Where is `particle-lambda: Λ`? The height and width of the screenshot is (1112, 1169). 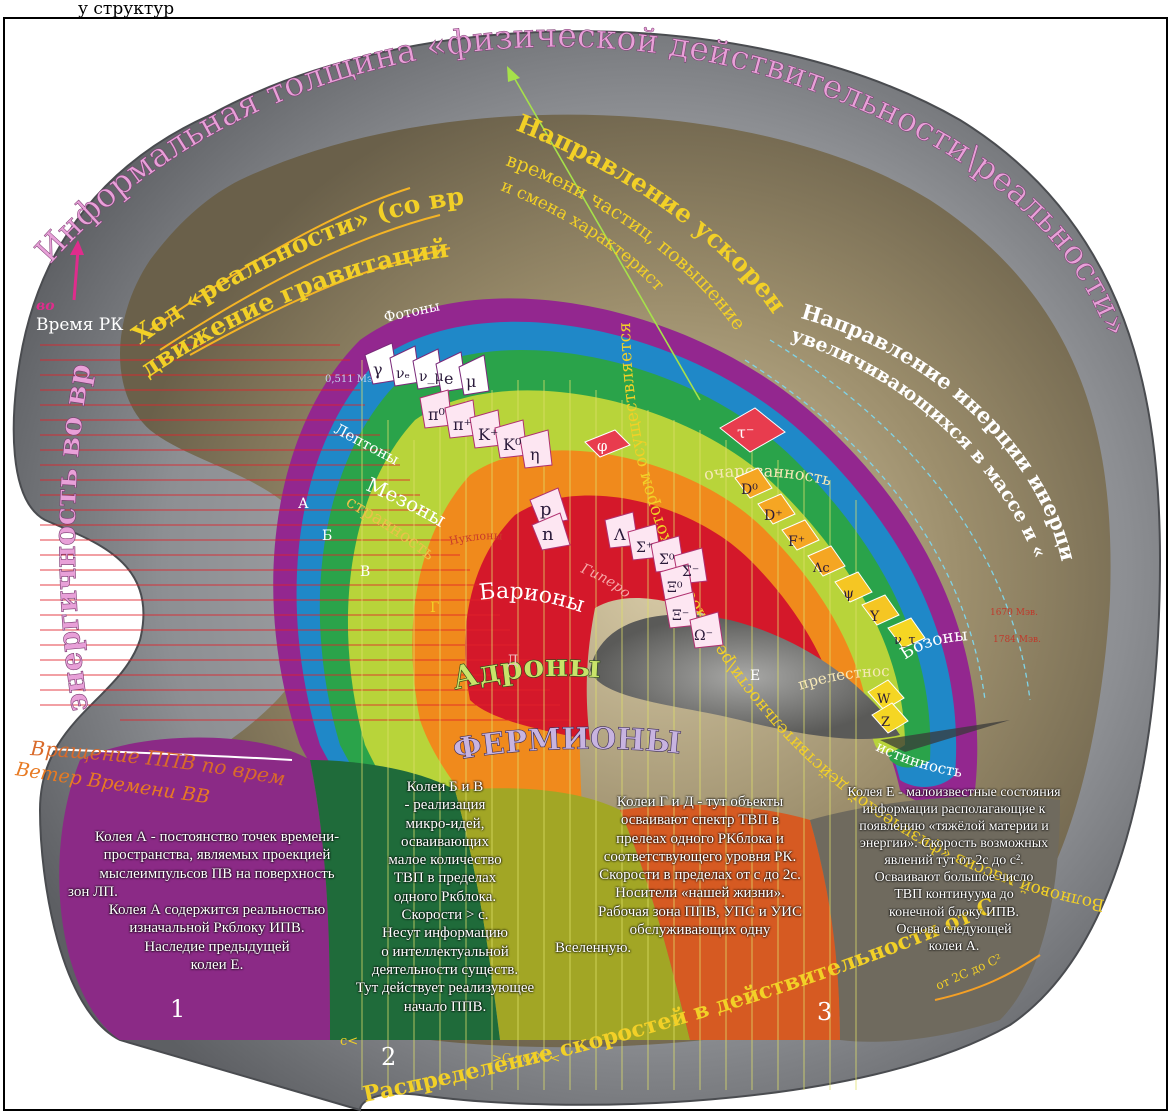 particle-lambda: Λ is located at coordinates (619, 534).